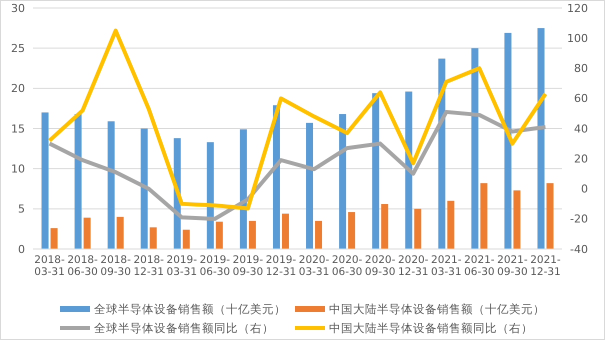 This screenshot has height=340, width=605. I want to click on y2-tick-label: -40, so click(579, 249).